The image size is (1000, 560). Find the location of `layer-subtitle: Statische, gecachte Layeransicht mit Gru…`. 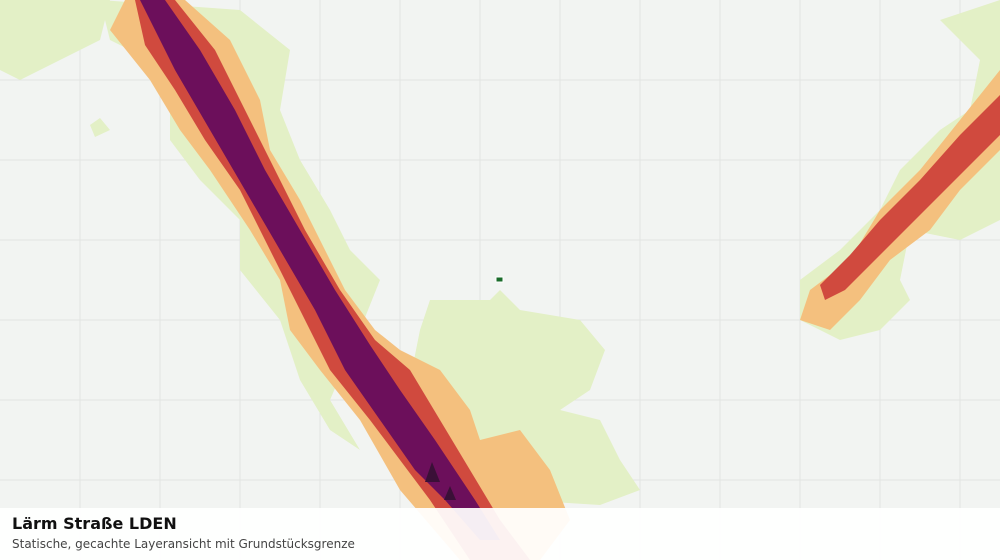

layer-subtitle: Statische, gecachte Layeransicht mit Gru… is located at coordinates (183, 544).